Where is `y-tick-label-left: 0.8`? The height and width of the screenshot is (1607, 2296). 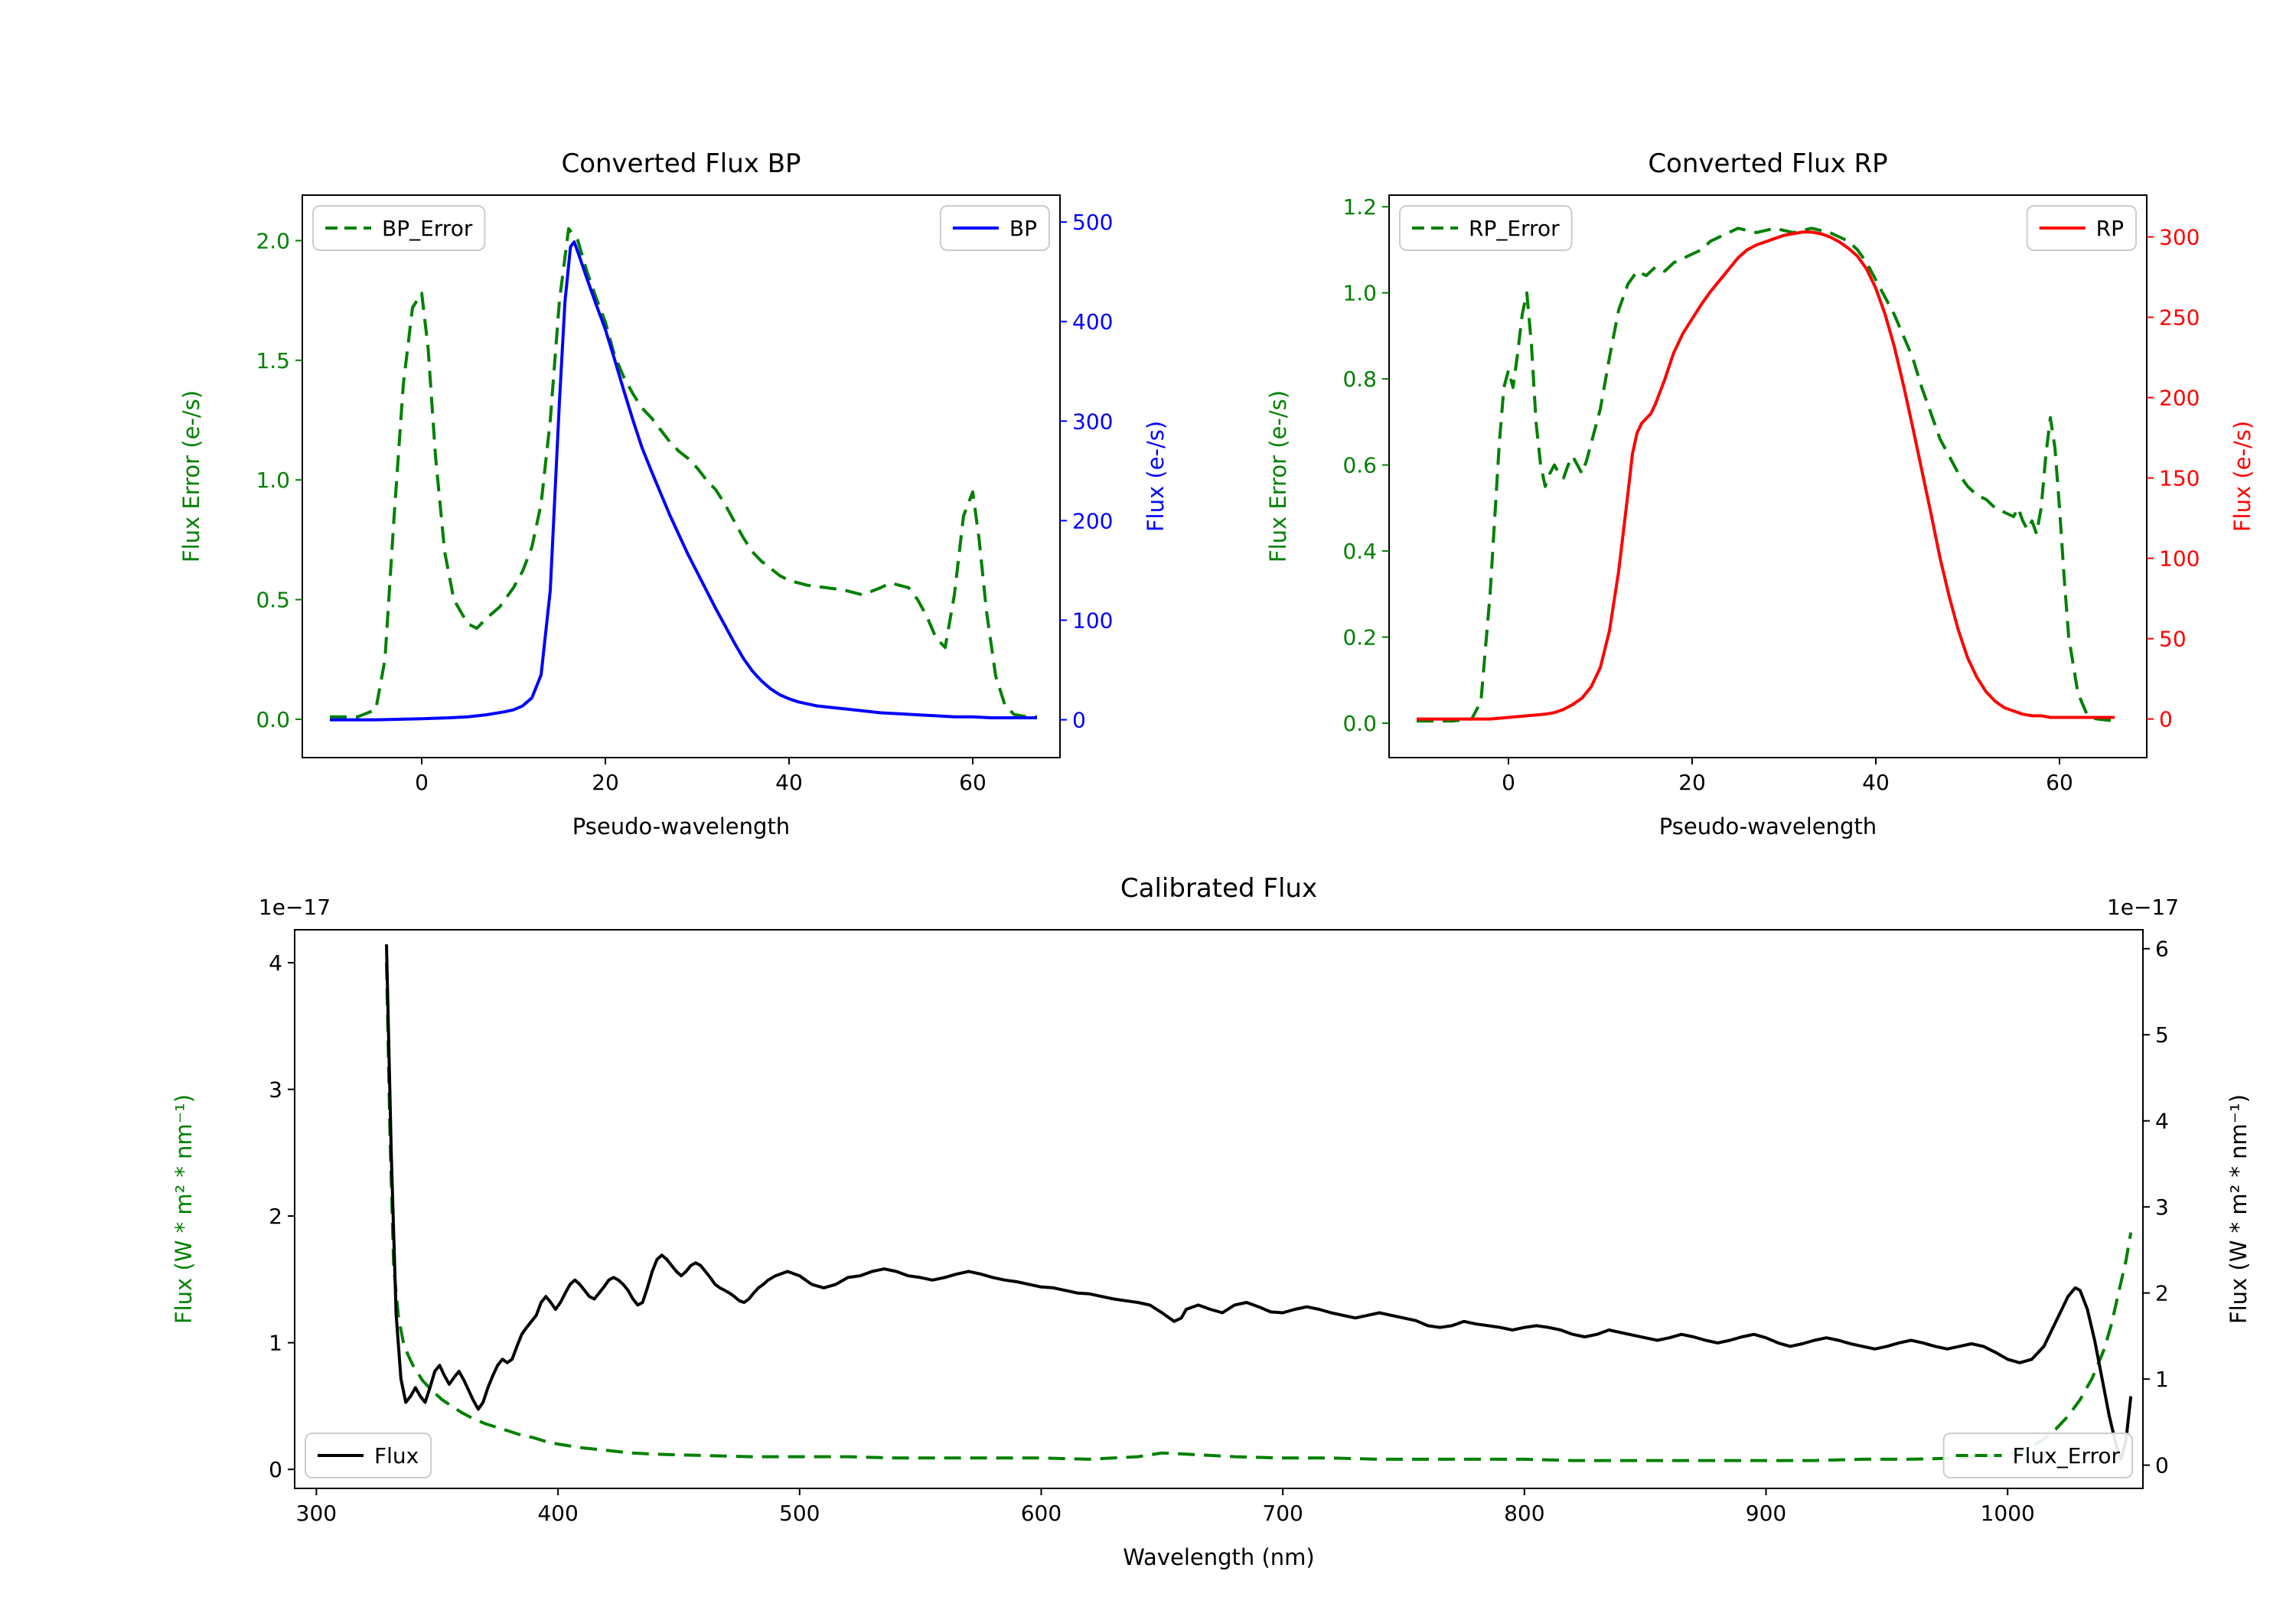 y-tick-label-left: 0.8 is located at coordinates (1359, 379).